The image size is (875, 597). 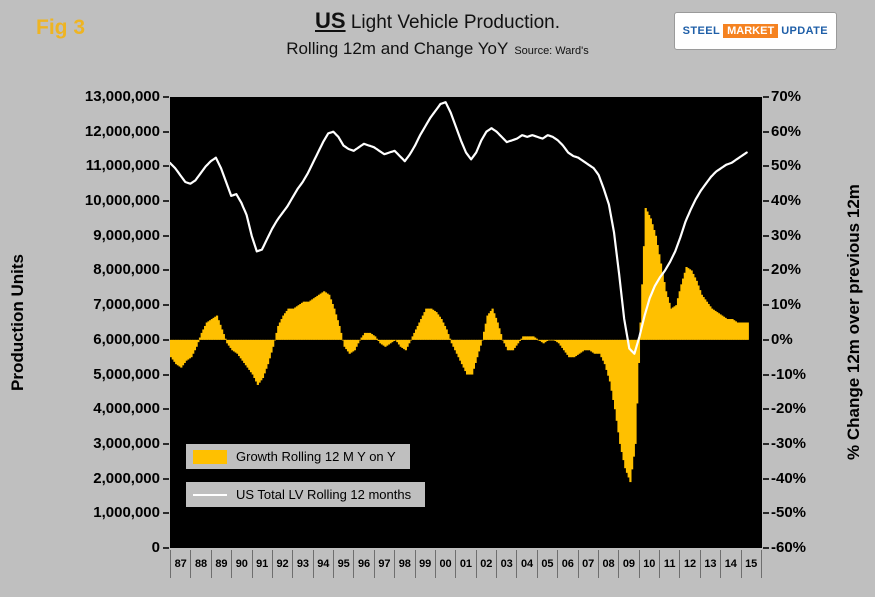 What do you see at coordinates (122, 96) in the screenshot?
I see `y-left-tick-label: 13,000,000` at bounding box center [122, 96].